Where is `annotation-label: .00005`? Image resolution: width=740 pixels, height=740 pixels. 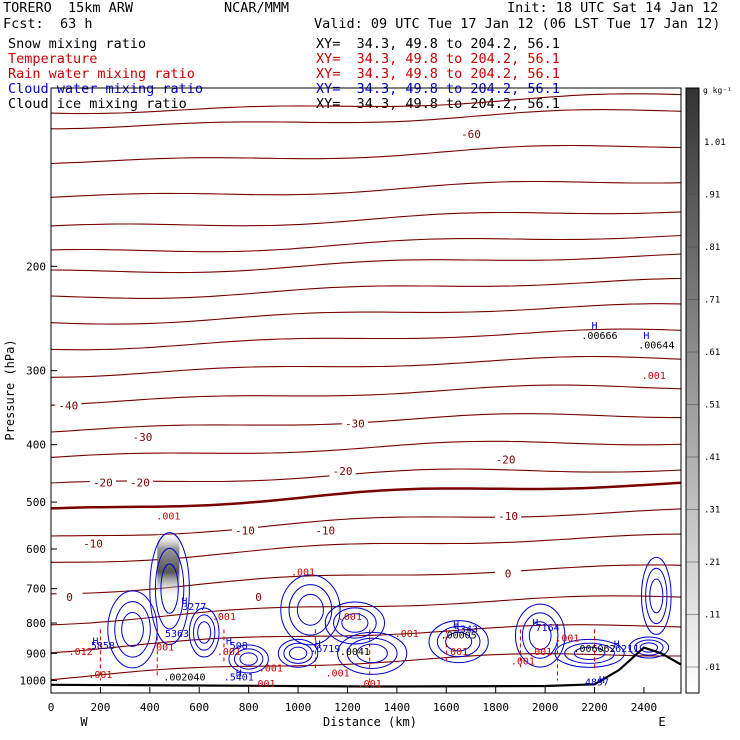
annotation-label: .00005 is located at coordinates (459, 636).